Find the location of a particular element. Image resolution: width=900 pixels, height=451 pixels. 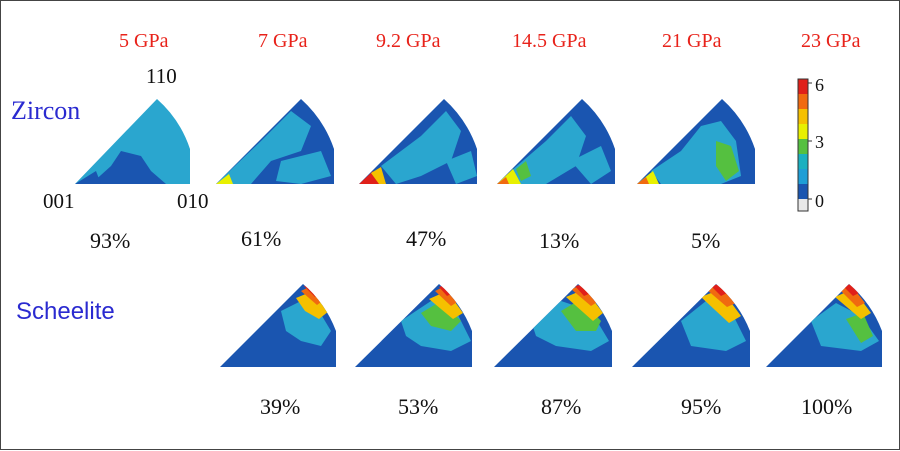

scheelite-fractions: 39% 53% 87% 95% 100% is located at coordinates (556, 406).